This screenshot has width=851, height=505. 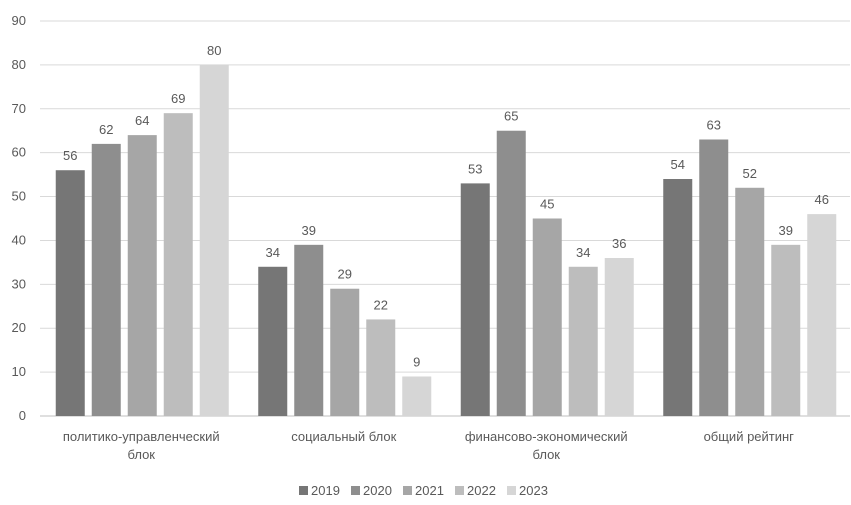 What do you see at coordinates (511, 116) in the screenshot?
I see `data-label: 65` at bounding box center [511, 116].